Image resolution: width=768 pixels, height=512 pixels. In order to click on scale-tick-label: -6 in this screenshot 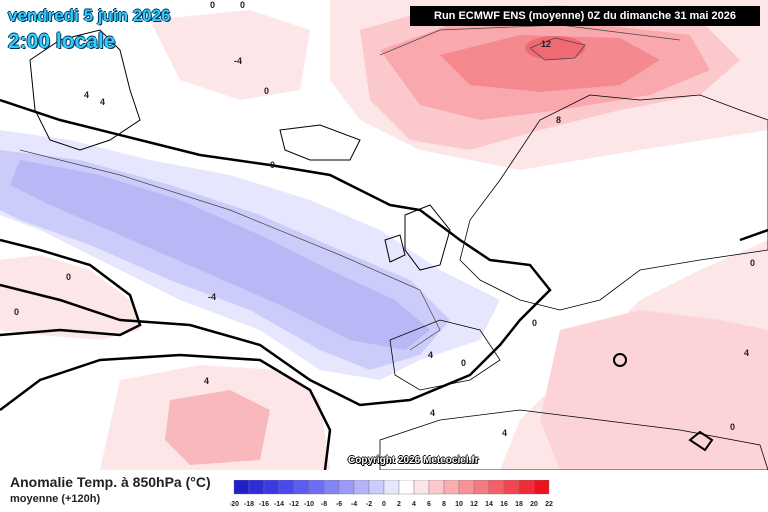, I will do `click(339, 504)`.